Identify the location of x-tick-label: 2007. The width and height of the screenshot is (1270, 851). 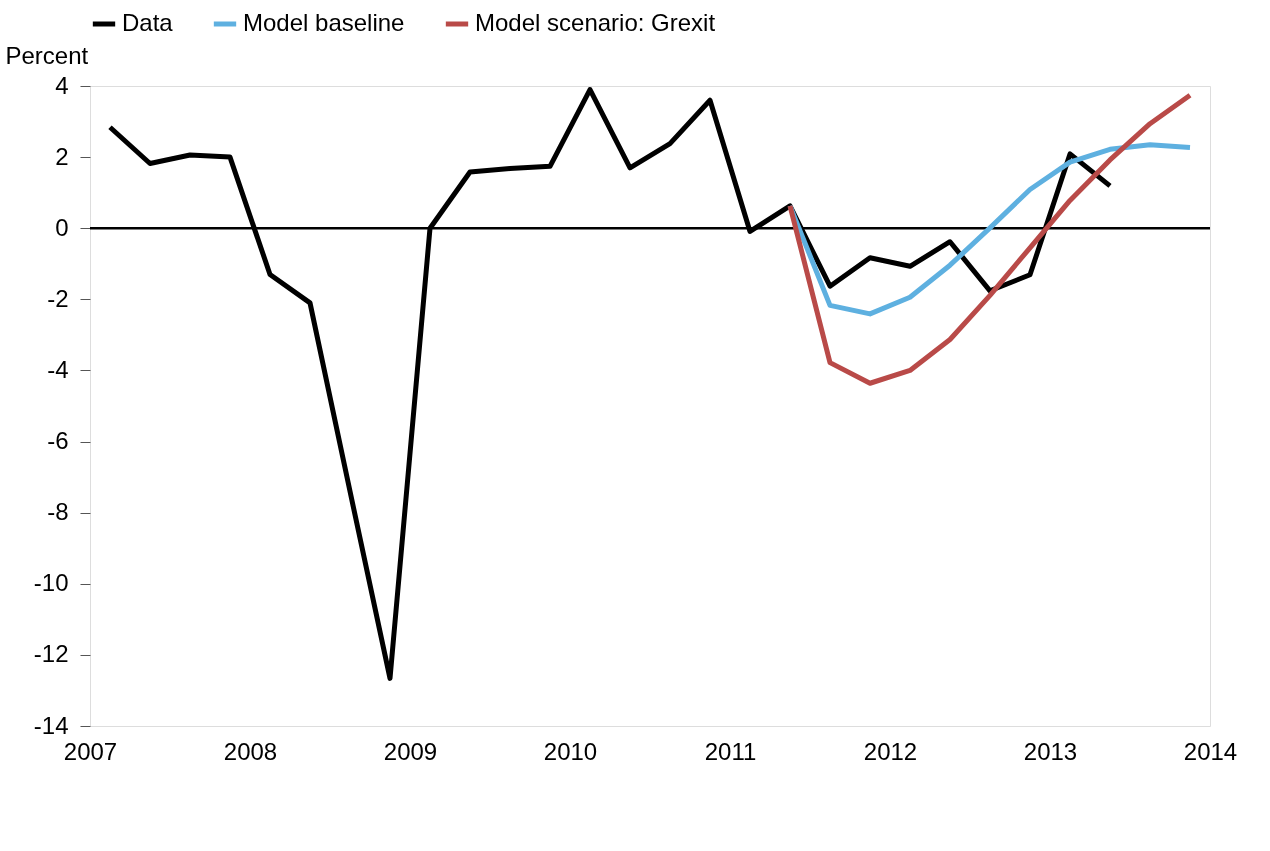
(90, 751).